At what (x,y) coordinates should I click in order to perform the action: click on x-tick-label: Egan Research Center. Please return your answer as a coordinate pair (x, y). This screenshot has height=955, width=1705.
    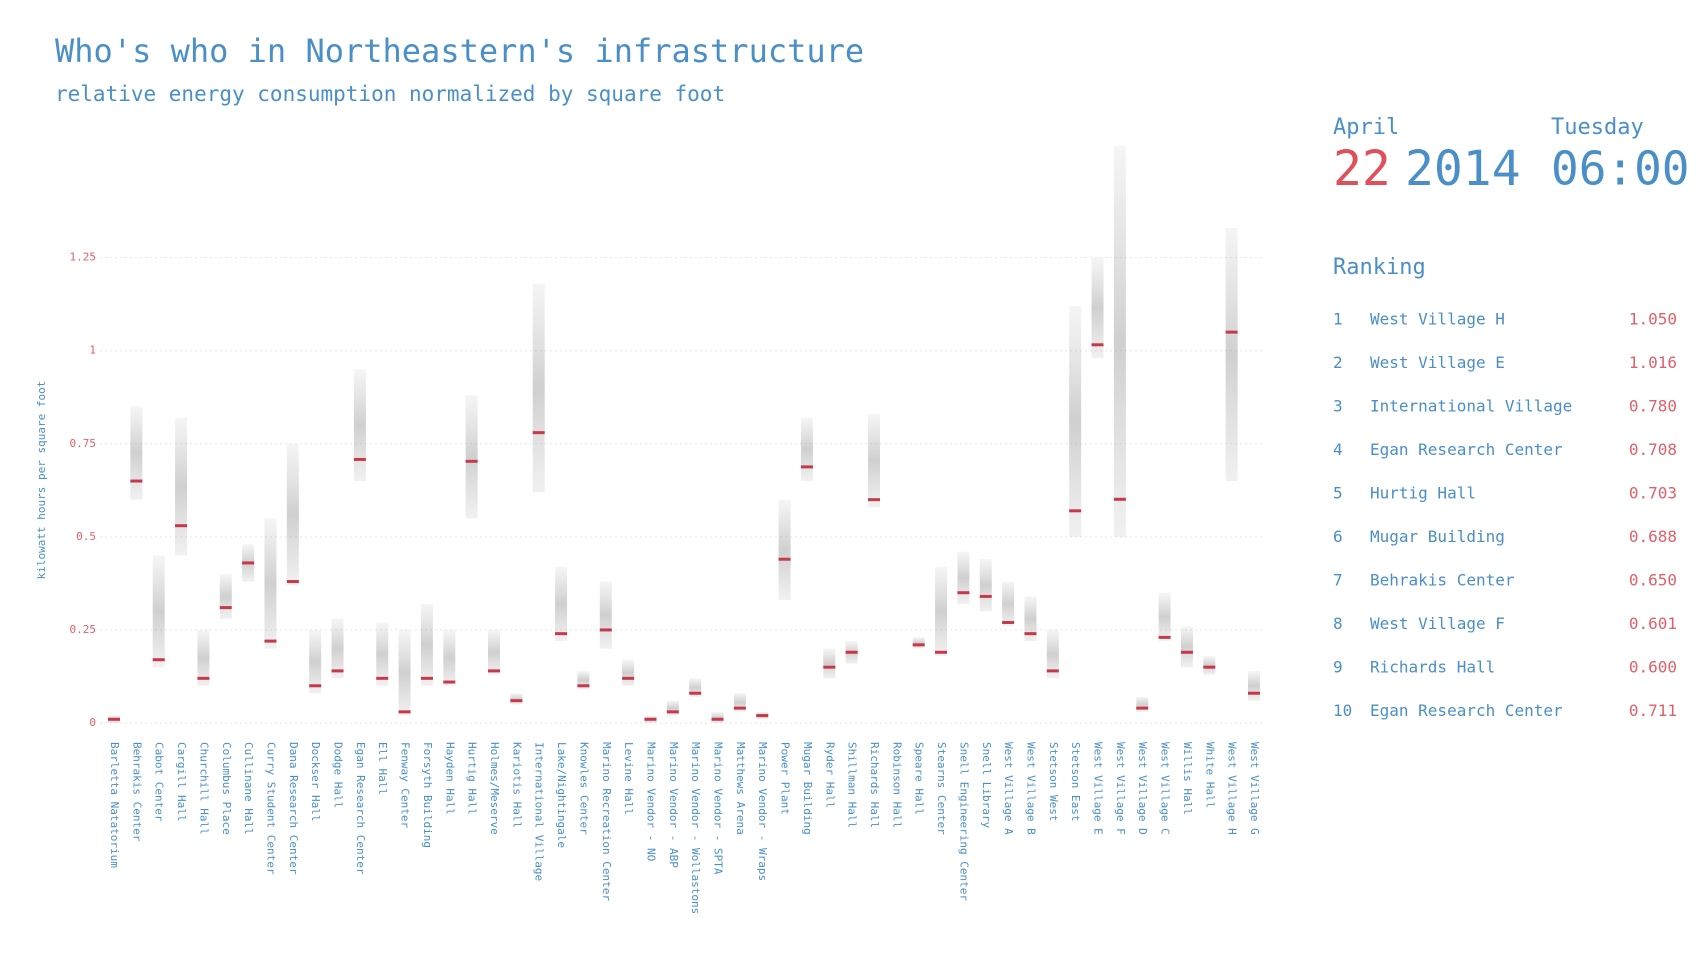
    Looking at the image, I should click on (360, 808).